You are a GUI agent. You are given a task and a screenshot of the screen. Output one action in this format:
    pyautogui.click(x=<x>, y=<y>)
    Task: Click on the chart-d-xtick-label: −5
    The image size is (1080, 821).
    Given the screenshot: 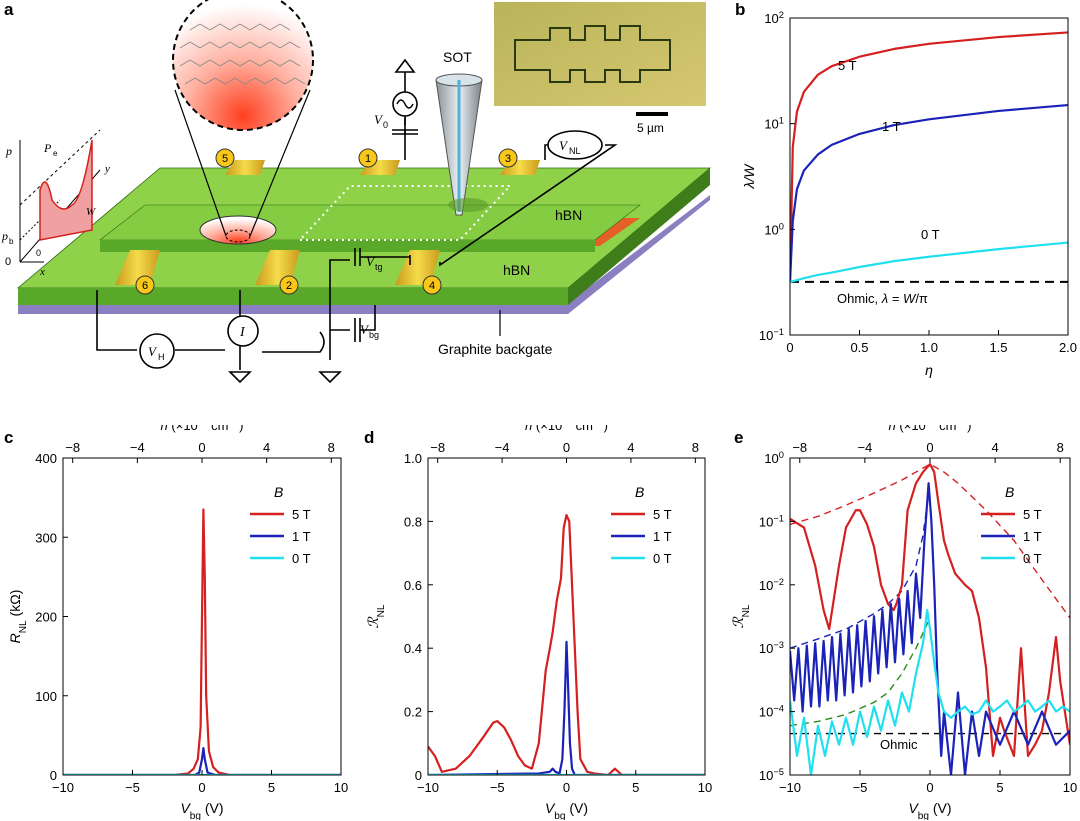 What is the action you would take?
    pyautogui.click(x=497, y=787)
    